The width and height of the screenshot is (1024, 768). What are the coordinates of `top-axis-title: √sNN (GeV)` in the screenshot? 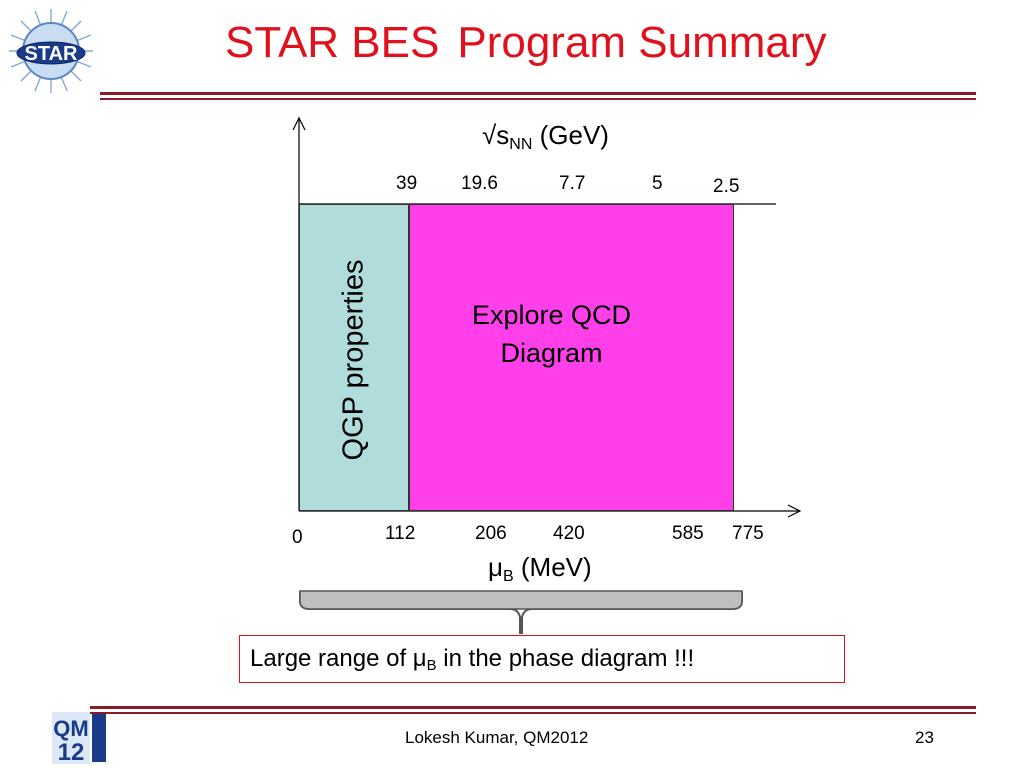 It's located at (545, 136).